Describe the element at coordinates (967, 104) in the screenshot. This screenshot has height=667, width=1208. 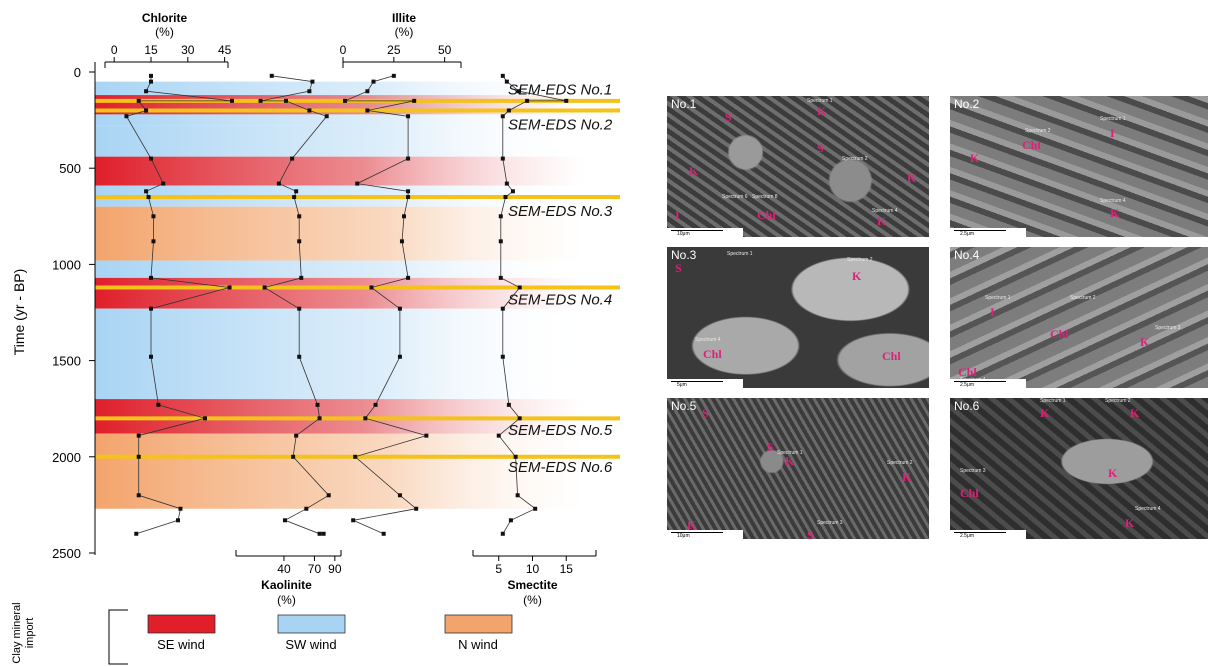
I see `sem-panel-label: No.2` at that location.